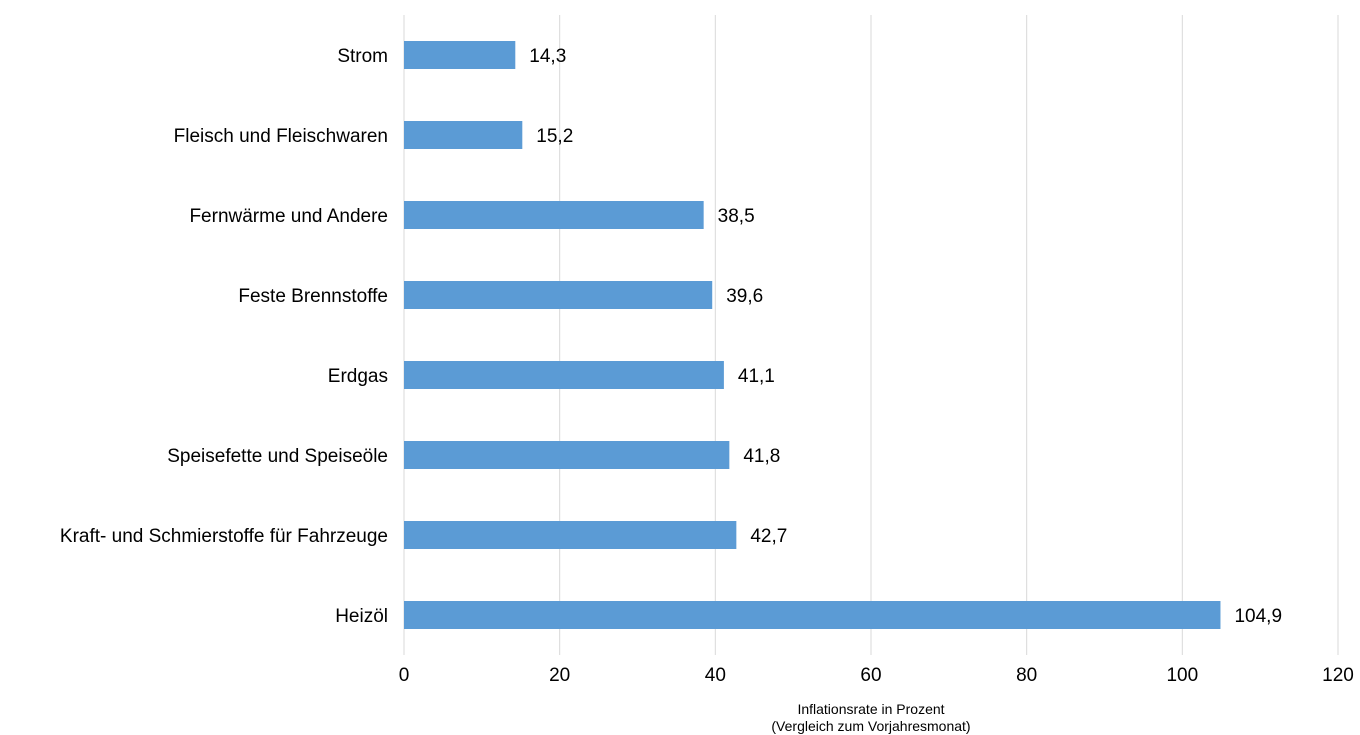 This screenshot has height=735, width=1360. I want to click on category-label: Heizöl, so click(361, 616).